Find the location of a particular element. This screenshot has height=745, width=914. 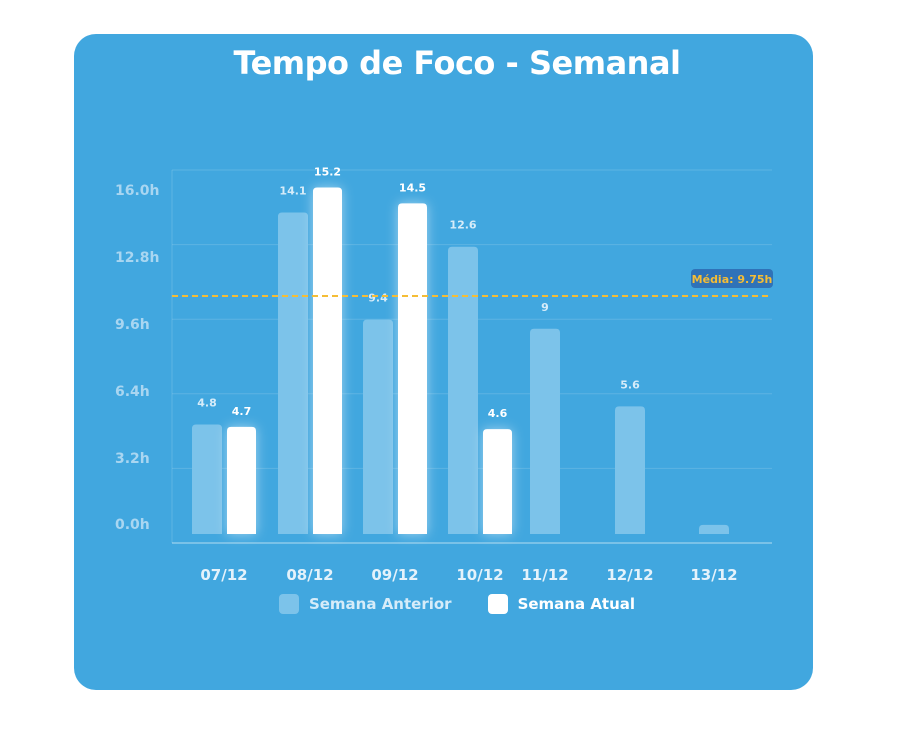

legend-item-current: Semana Atual is located at coordinates (561, 604).